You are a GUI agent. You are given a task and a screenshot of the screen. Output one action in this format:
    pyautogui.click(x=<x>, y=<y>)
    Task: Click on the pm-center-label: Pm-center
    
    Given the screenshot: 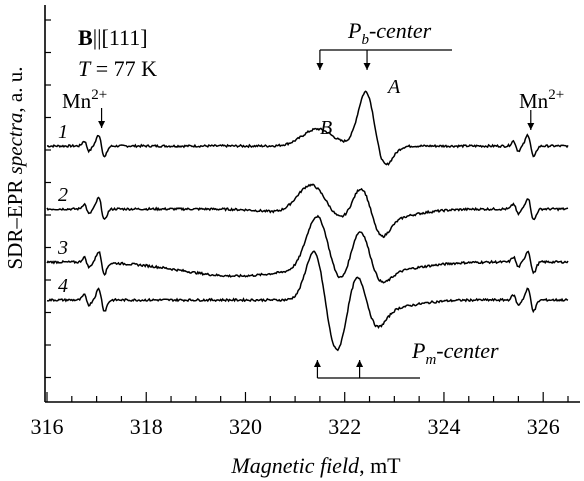 What is the action you would take?
    pyautogui.click(x=455, y=353)
    